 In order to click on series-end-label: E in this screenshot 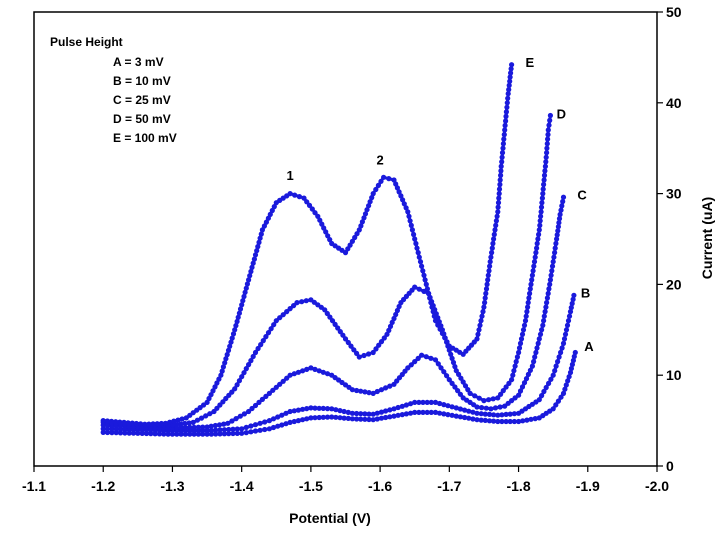, I will do `click(530, 62)`.